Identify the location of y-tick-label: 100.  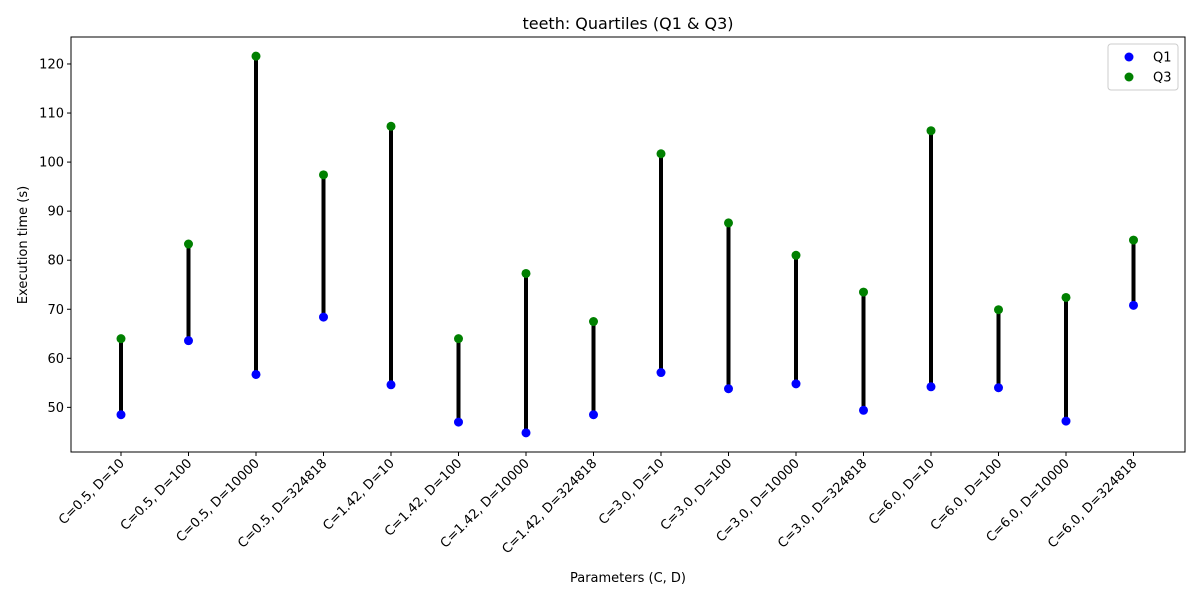
(51, 163).